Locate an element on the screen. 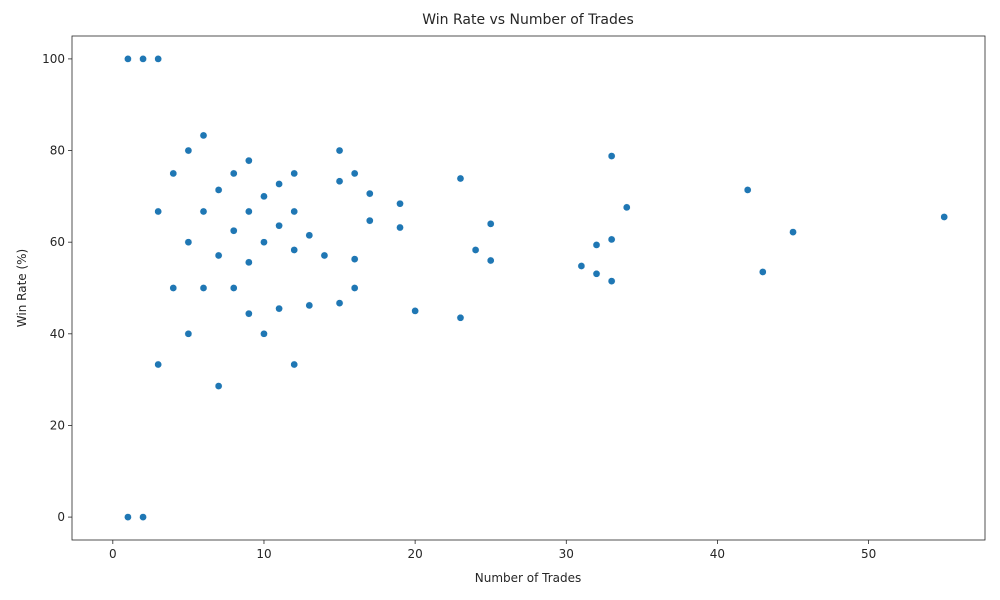  x-axis-ticks: 0 10 20 30 40 50 is located at coordinates (492, 550).